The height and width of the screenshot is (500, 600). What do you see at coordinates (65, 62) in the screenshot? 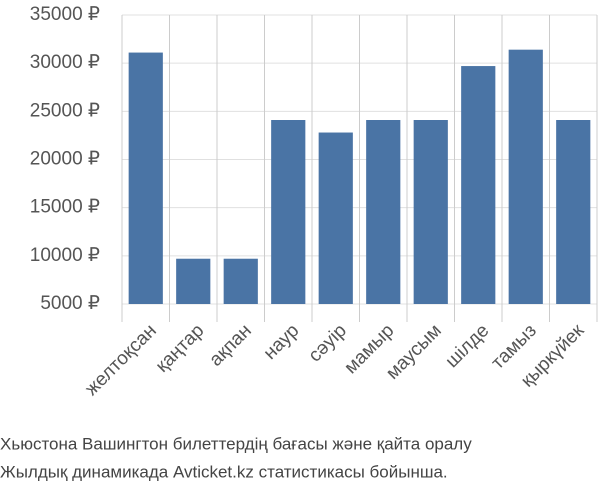
I see `y-tick-label: 30000 ₽` at bounding box center [65, 62].